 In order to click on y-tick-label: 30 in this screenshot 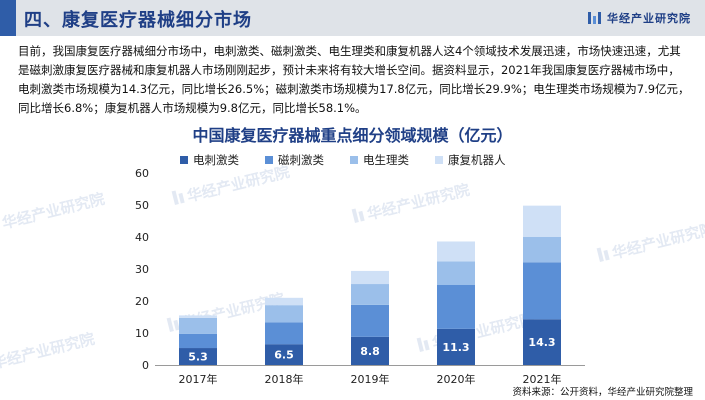, I will do `click(142, 269)`.